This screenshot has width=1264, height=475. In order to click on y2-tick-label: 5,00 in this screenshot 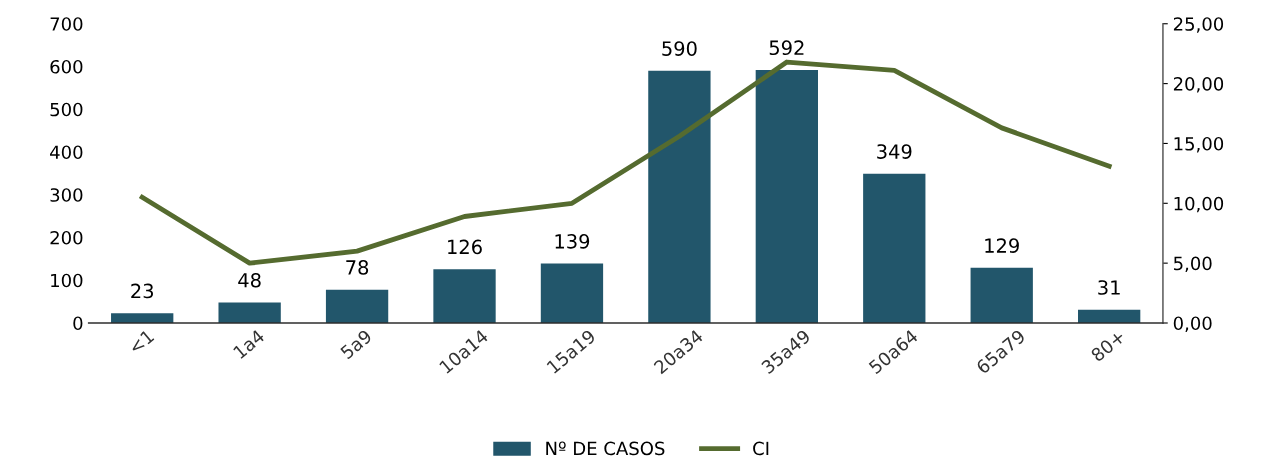, I will do `click(1193, 264)`.